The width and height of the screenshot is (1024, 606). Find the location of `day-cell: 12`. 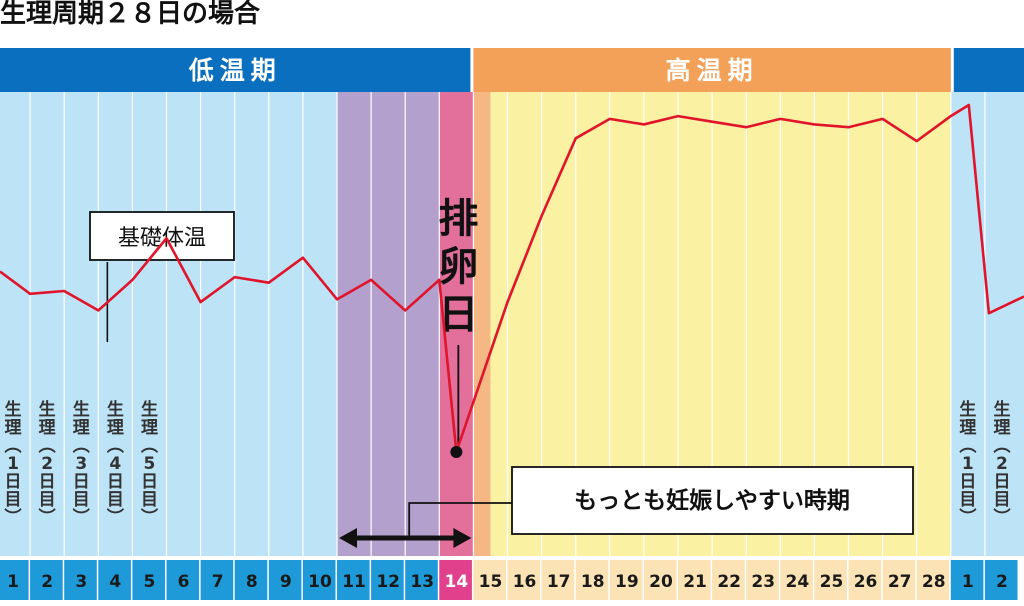

day-cell: 12 is located at coordinates (387, 580).